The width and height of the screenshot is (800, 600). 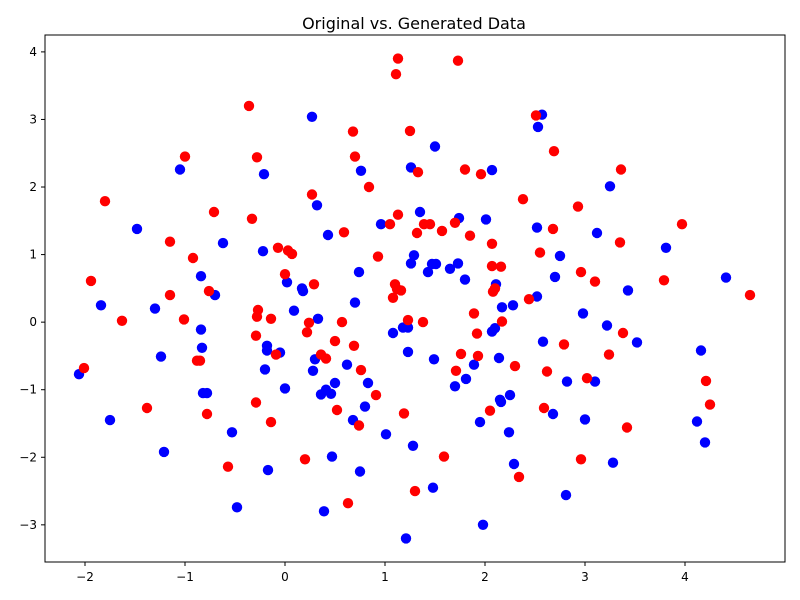 What do you see at coordinates (85, 577) in the screenshot?
I see `x-tick-label: −2` at bounding box center [85, 577].